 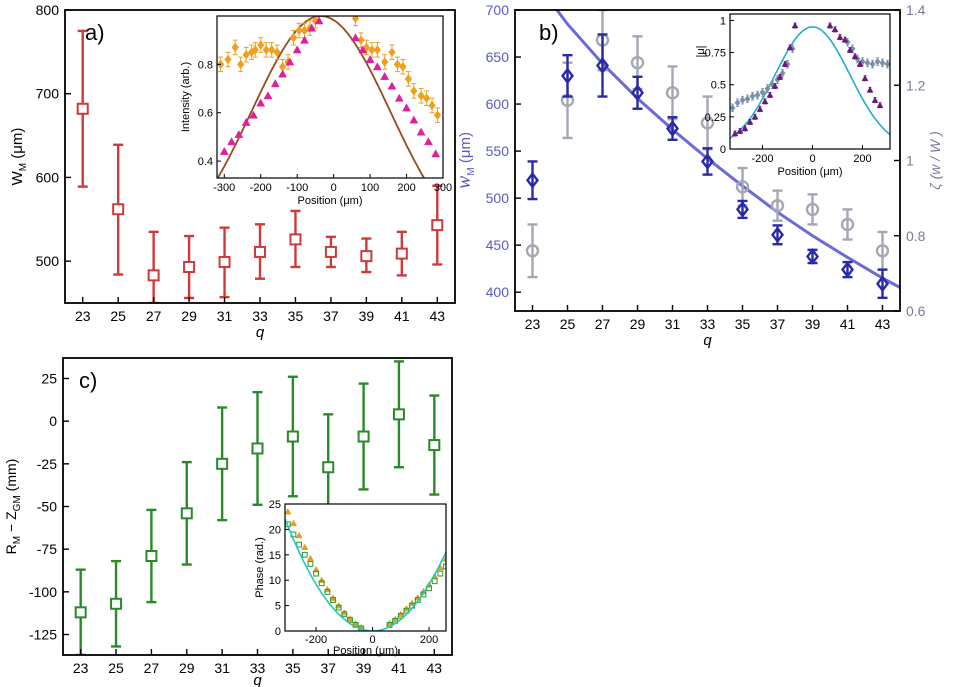 I want to click on panel-c-inset-y-tick-label: 10, so click(x=275, y=581).